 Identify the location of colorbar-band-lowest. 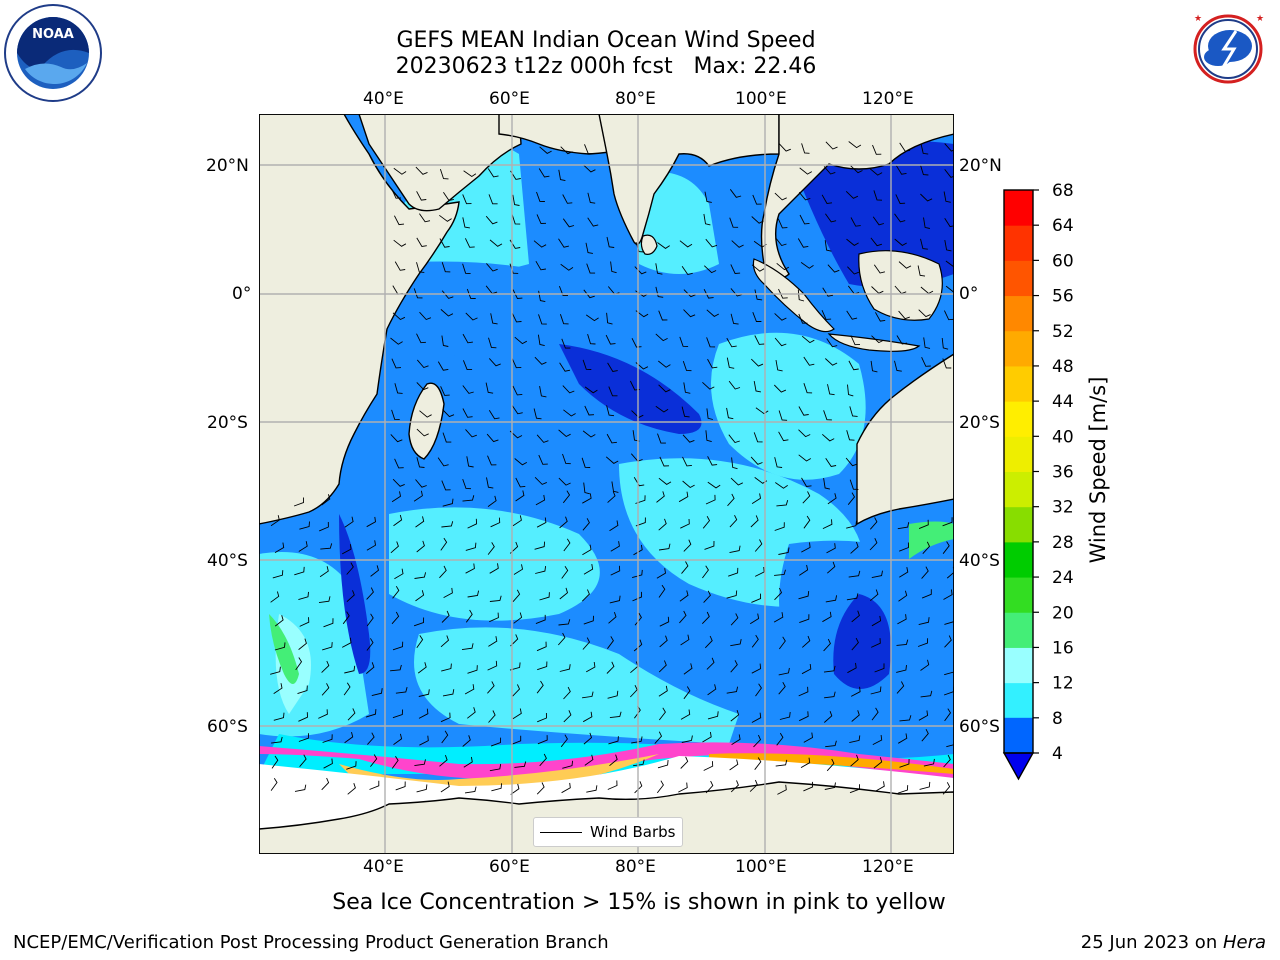
(1018, 735).